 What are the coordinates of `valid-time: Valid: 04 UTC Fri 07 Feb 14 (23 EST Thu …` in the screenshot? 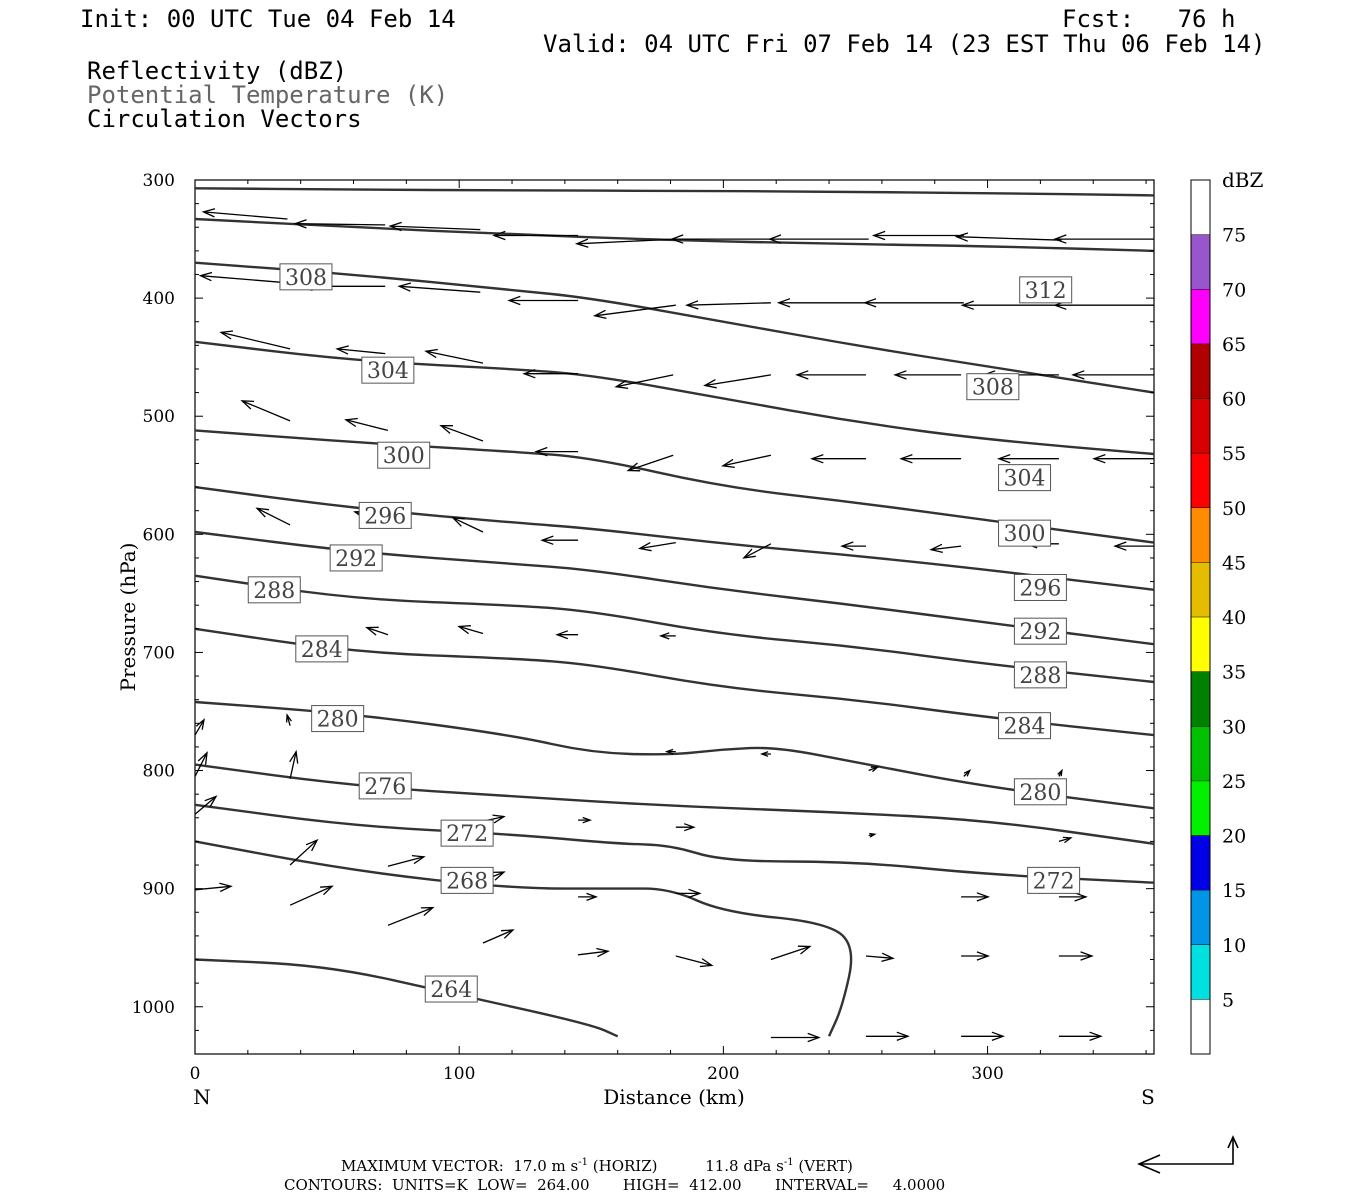 It's located at (904, 44).